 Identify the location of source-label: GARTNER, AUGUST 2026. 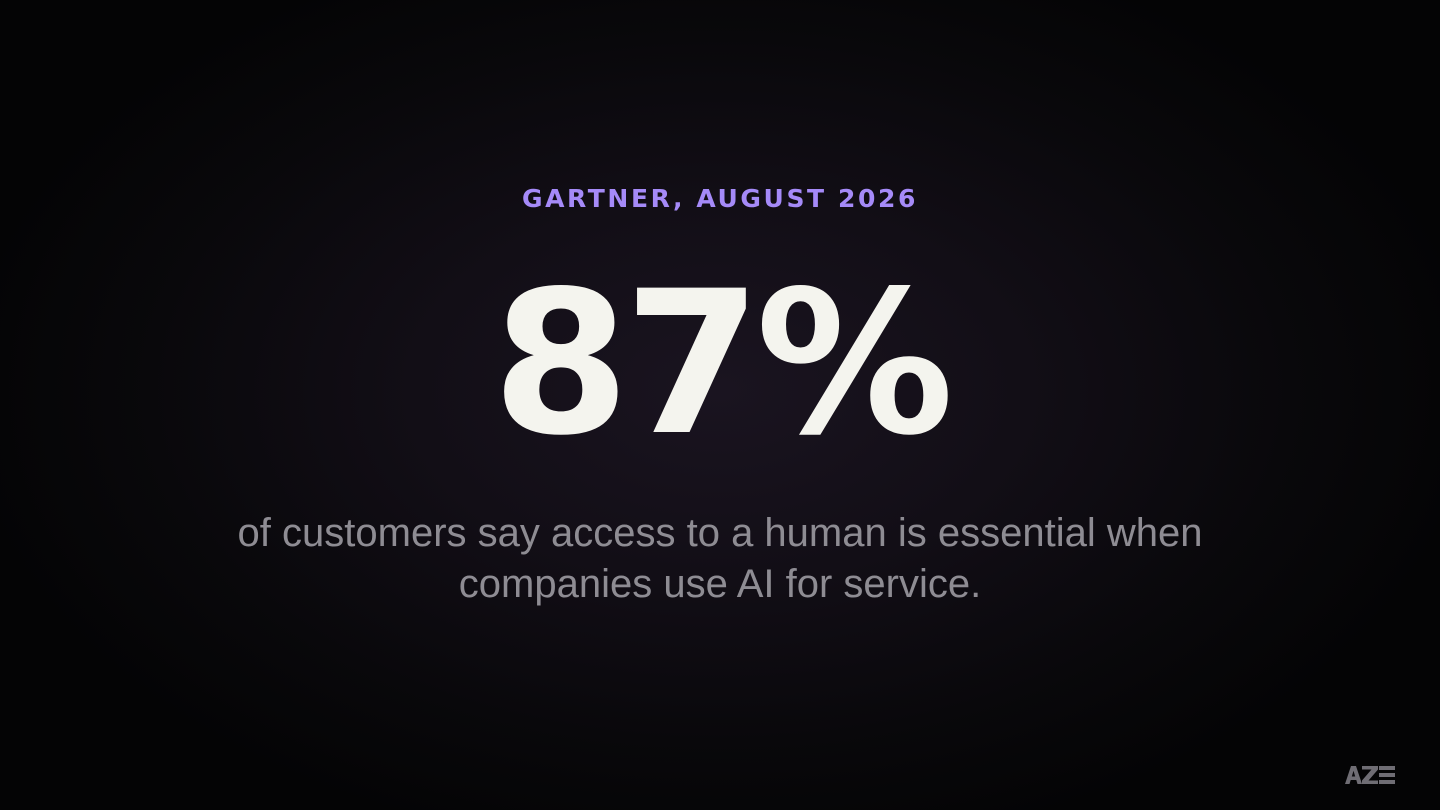
(719, 198).